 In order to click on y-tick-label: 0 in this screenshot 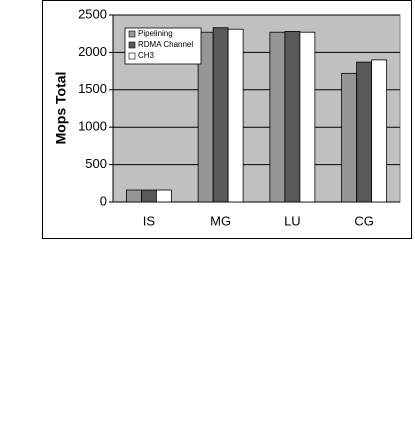, I will do `click(103, 200)`.